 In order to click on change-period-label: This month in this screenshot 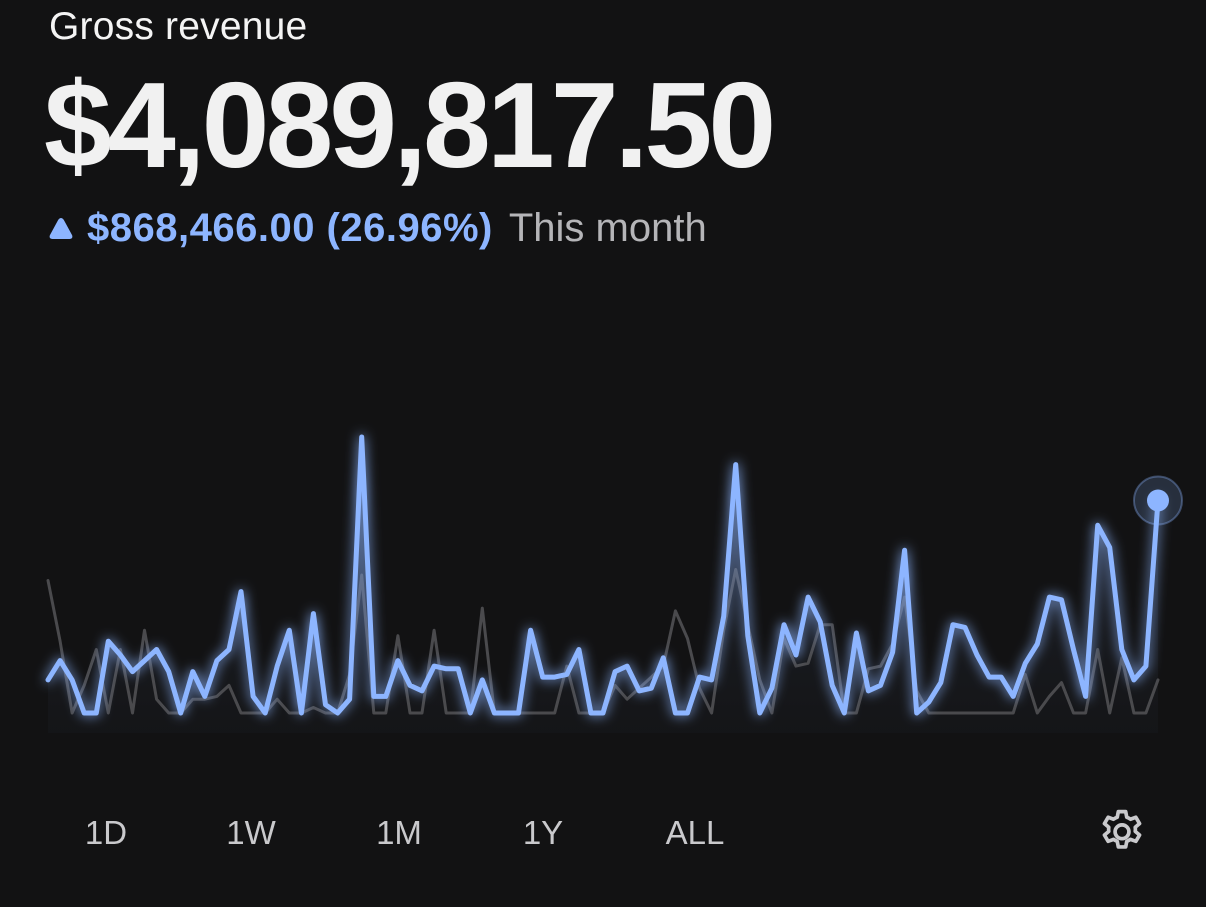, I will do `click(607, 227)`.